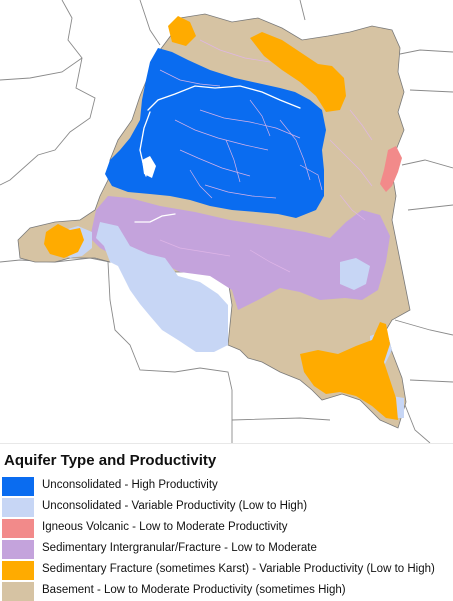  I want to click on legend-item-unconsolidated-high: Unconsolidated - High Productivity, so click(227, 486).